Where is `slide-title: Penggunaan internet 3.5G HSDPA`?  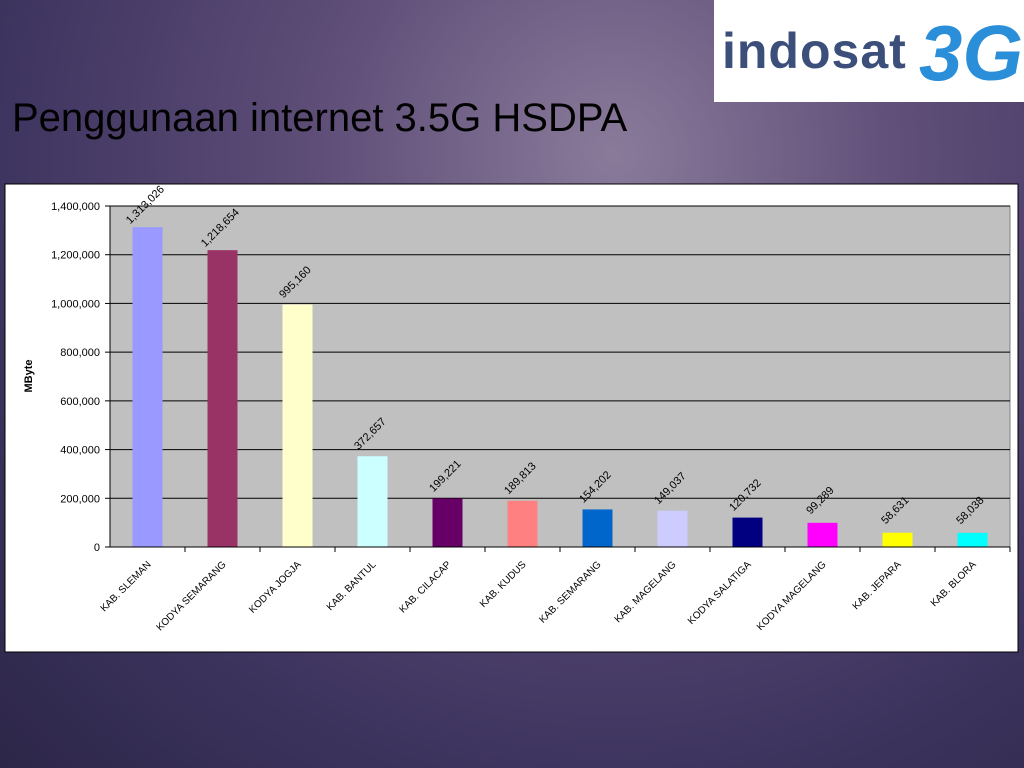
slide-title: Penggunaan internet 3.5G HSDPA is located at coordinates (320, 118).